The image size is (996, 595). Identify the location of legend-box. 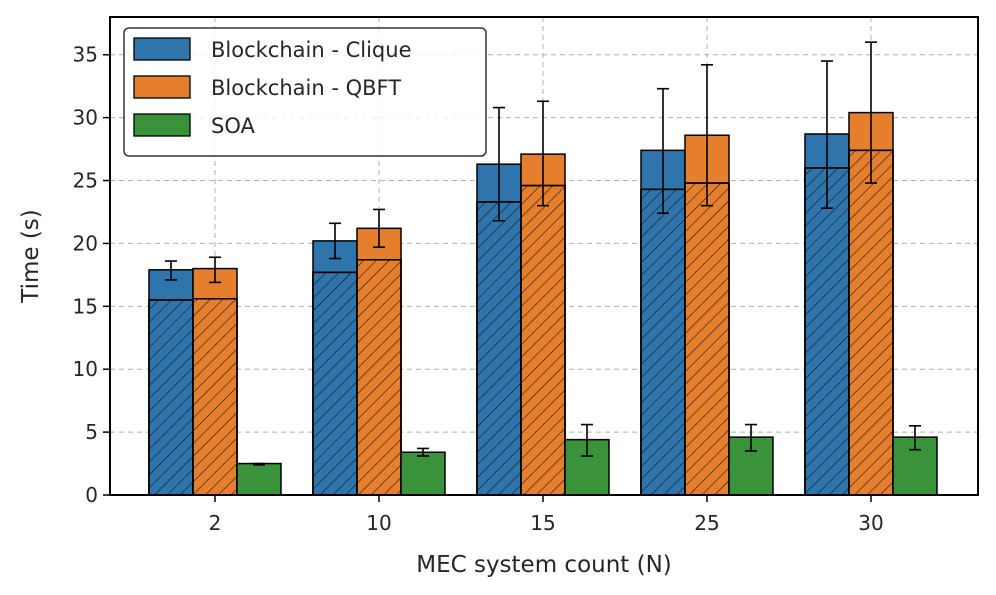
(305, 92).